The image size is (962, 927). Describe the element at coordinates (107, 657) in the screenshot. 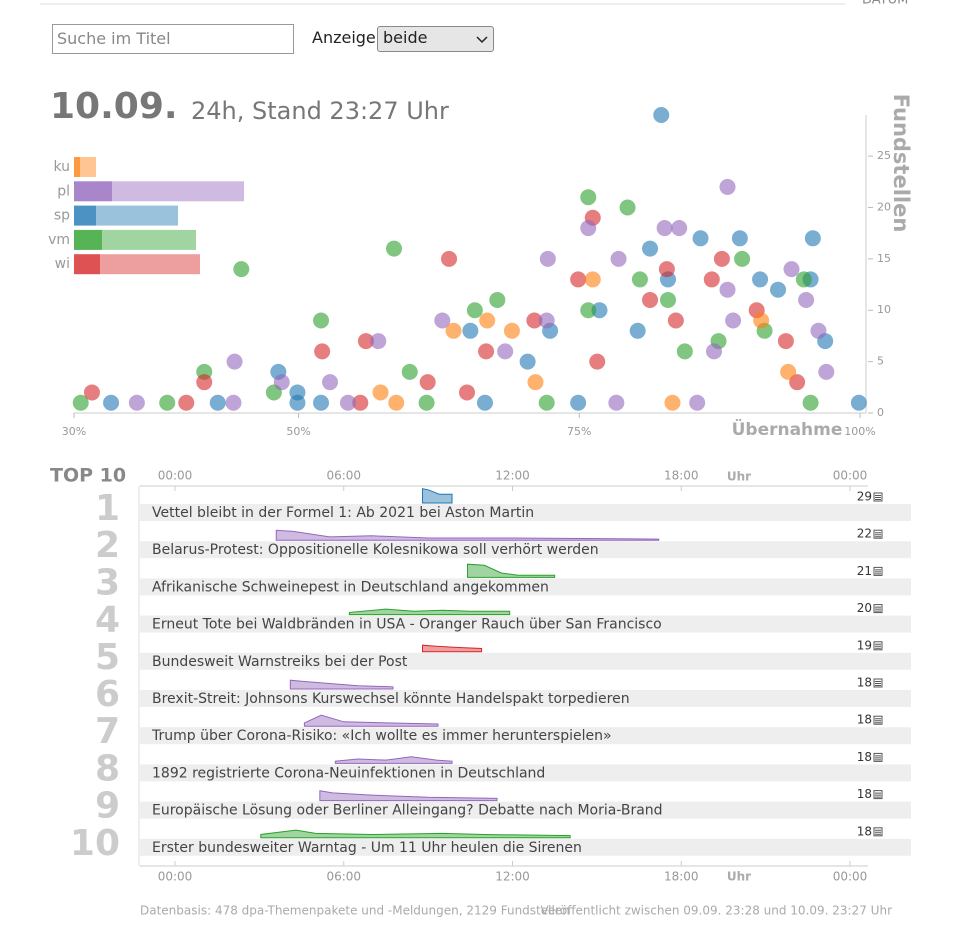

I see `rank: 5` at that location.